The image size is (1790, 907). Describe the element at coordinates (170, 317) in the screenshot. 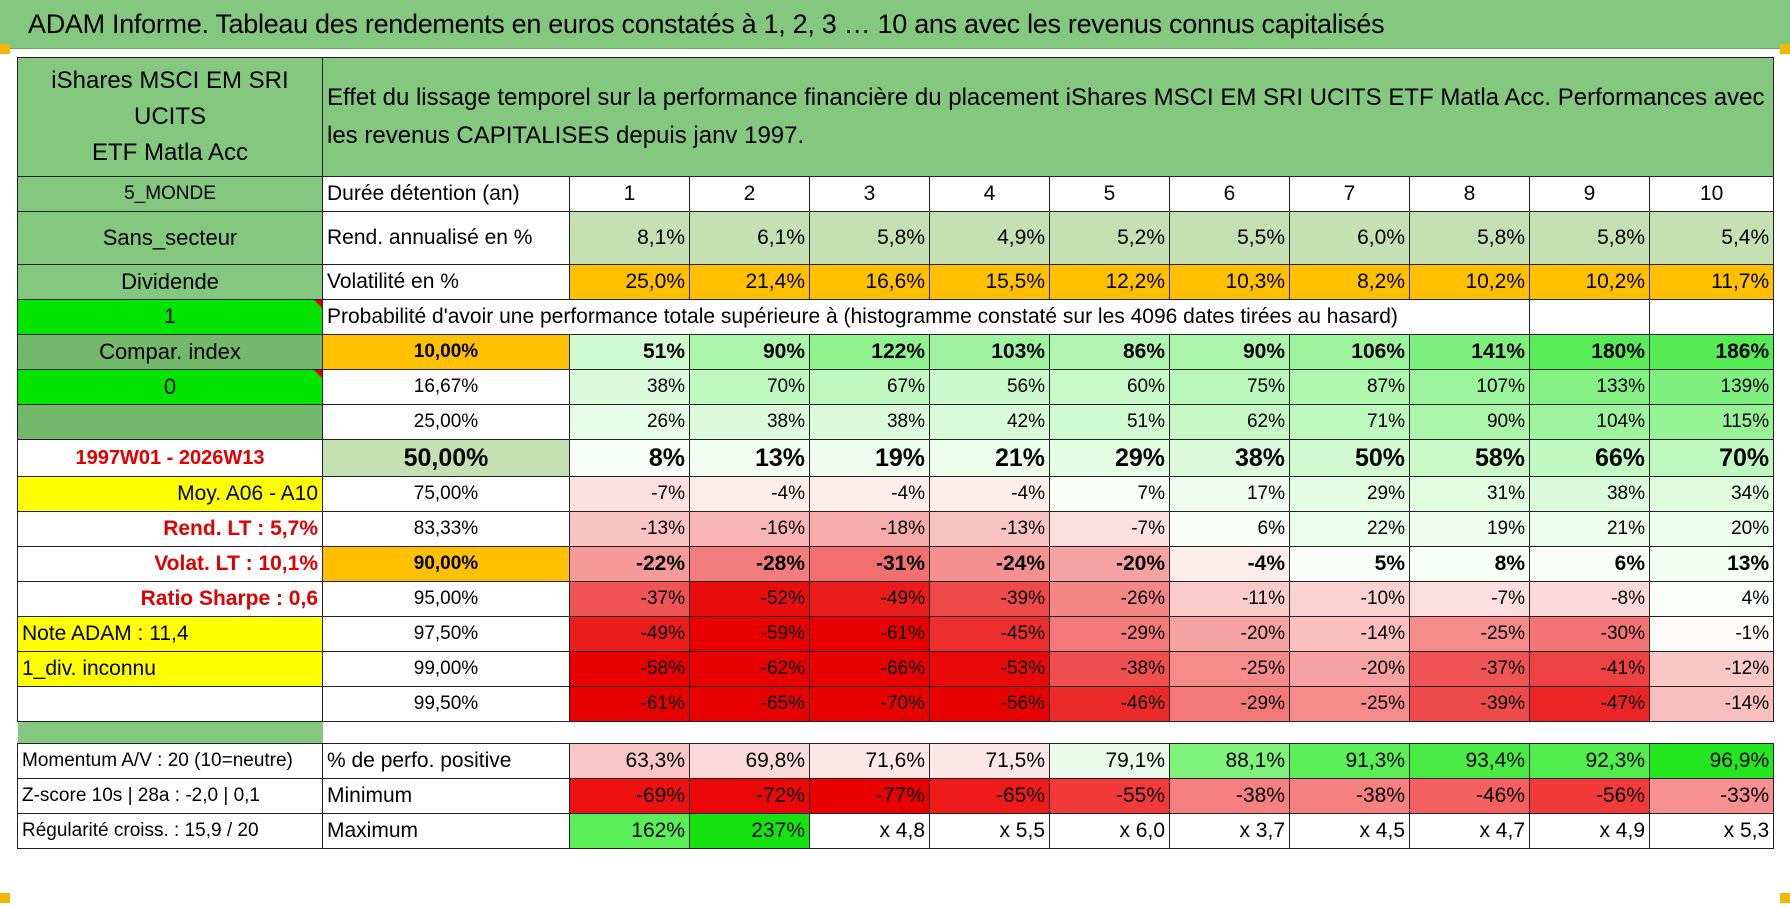

I see `one-cell: 1` at that location.